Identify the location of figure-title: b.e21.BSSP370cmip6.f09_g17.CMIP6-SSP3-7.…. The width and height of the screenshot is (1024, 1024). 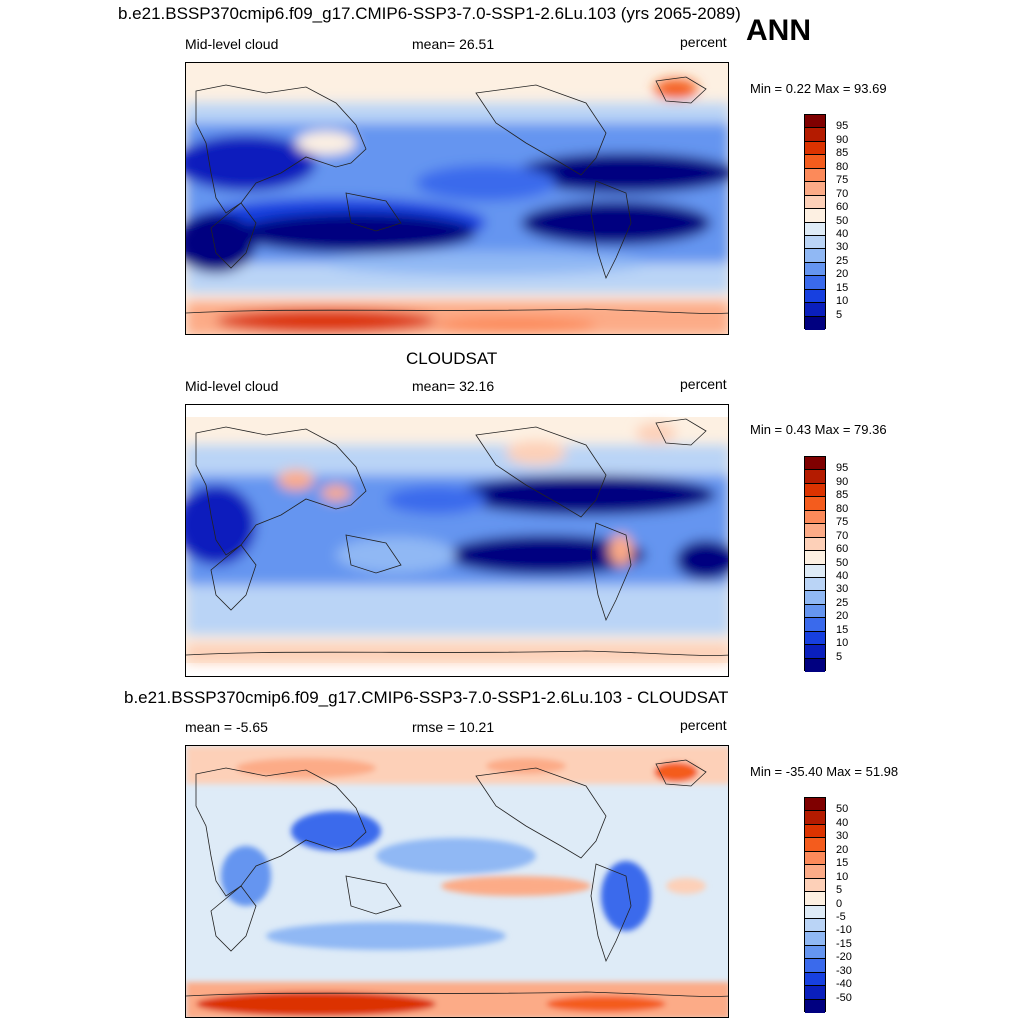
(429, 13).